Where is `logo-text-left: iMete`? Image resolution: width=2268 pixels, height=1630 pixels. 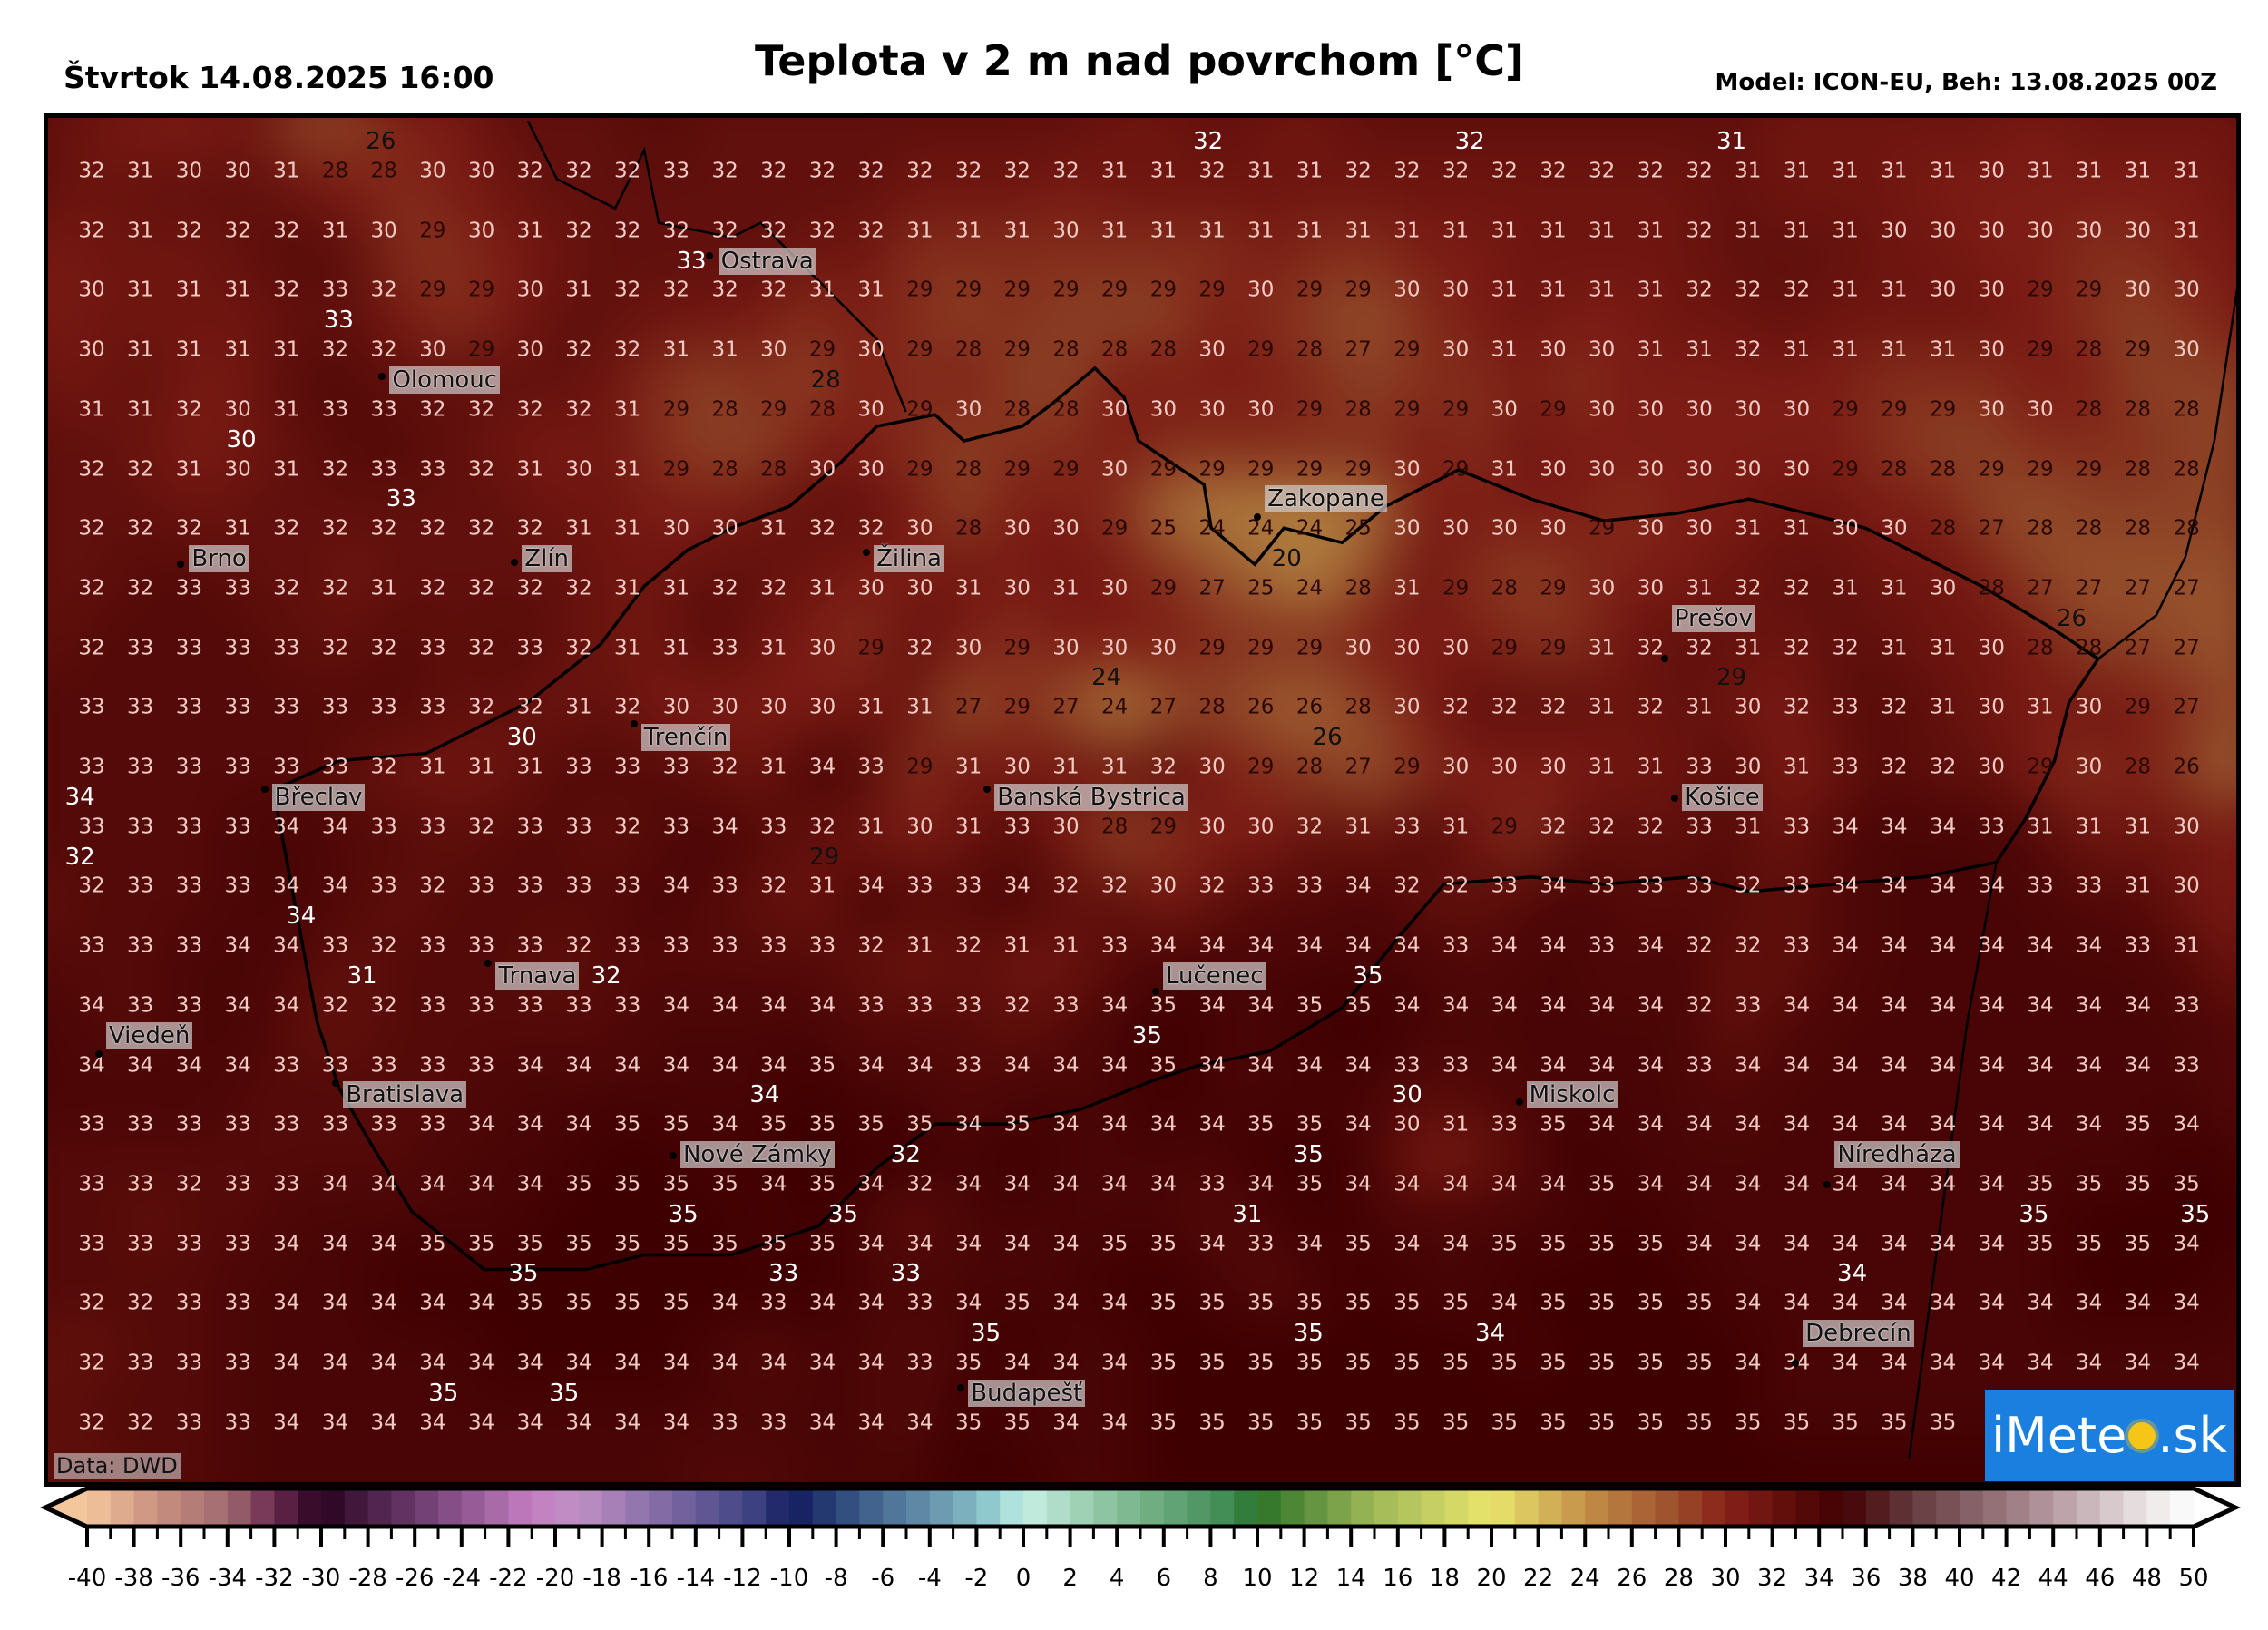
logo-text-left: iMete is located at coordinates (2059, 1436).